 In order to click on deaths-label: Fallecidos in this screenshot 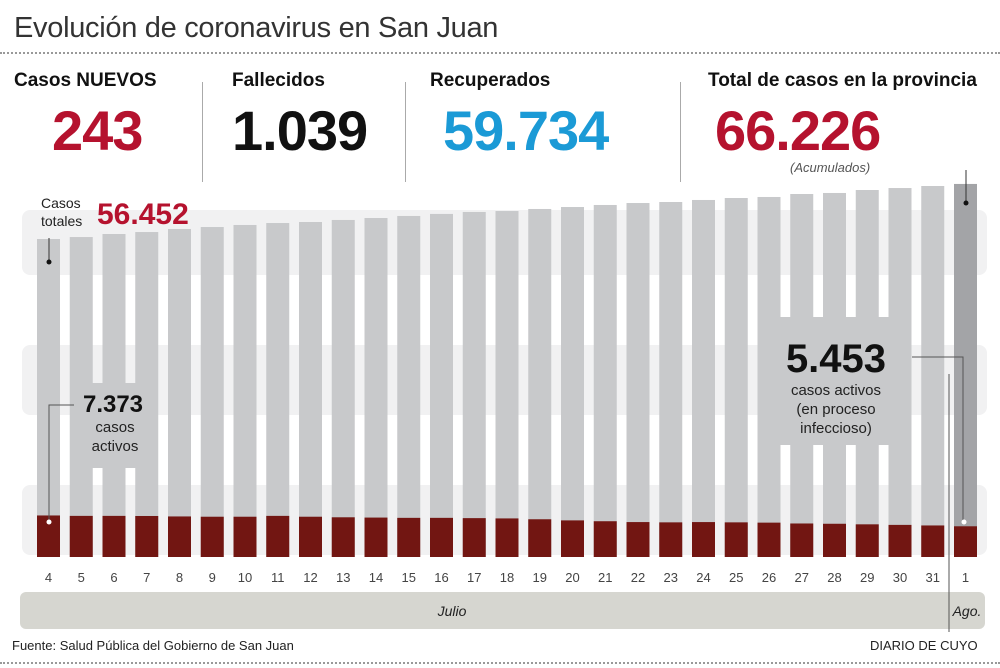, I will do `click(278, 80)`.